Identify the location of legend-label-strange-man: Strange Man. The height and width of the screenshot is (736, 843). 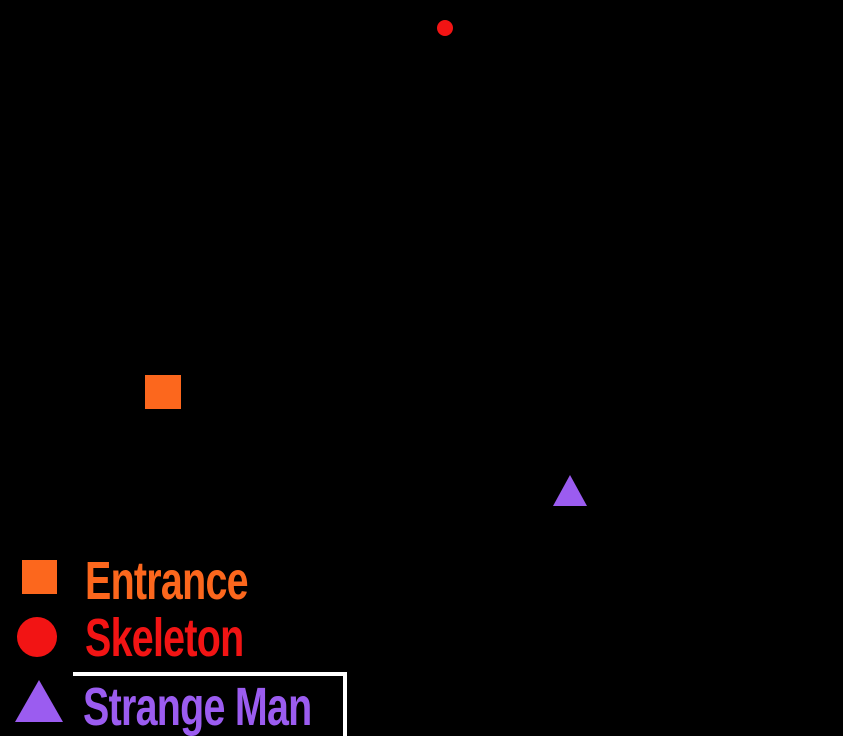
(197, 706).